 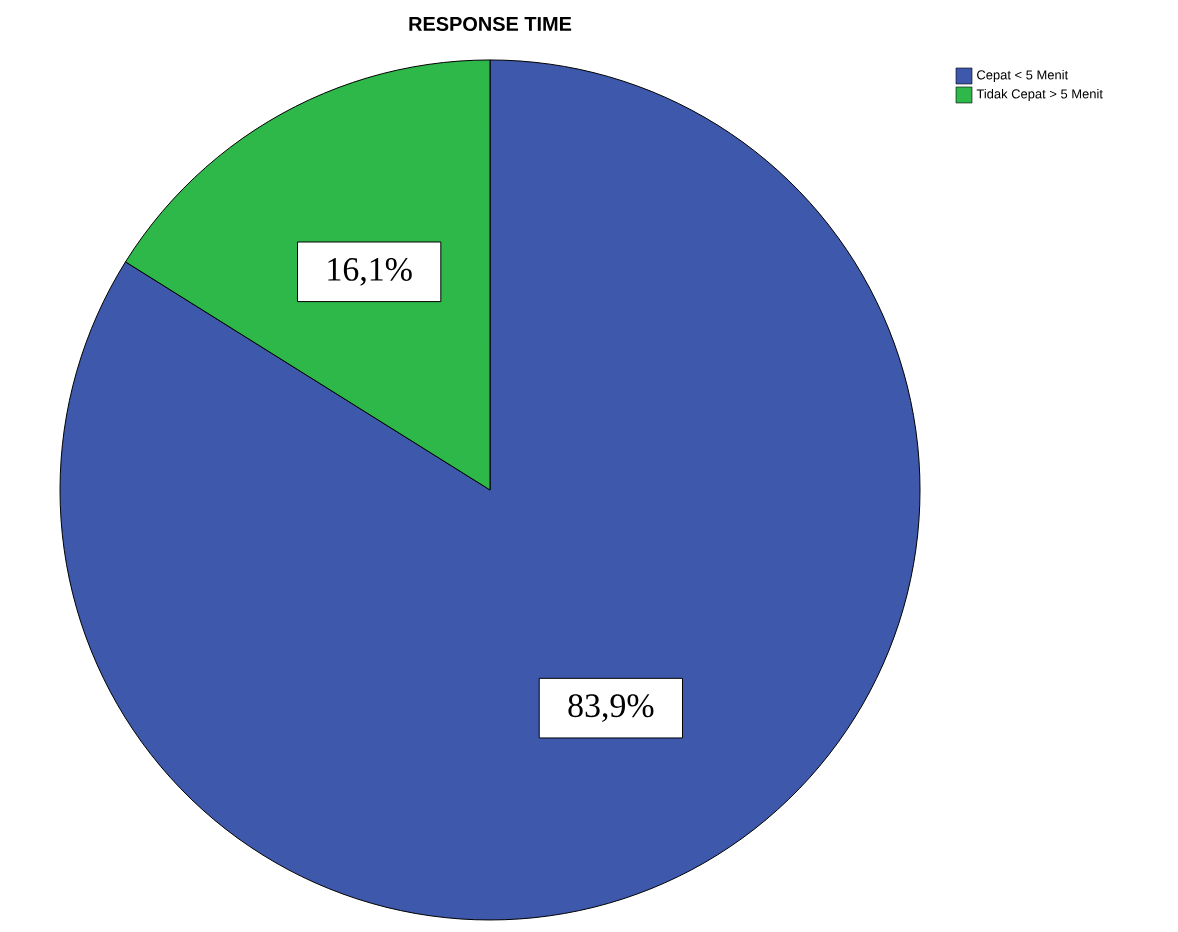 What do you see at coordinates (490, 24) in the screenshot?
I see `chart-title: RESPONSE TIME` at bounding box center [490, 24].